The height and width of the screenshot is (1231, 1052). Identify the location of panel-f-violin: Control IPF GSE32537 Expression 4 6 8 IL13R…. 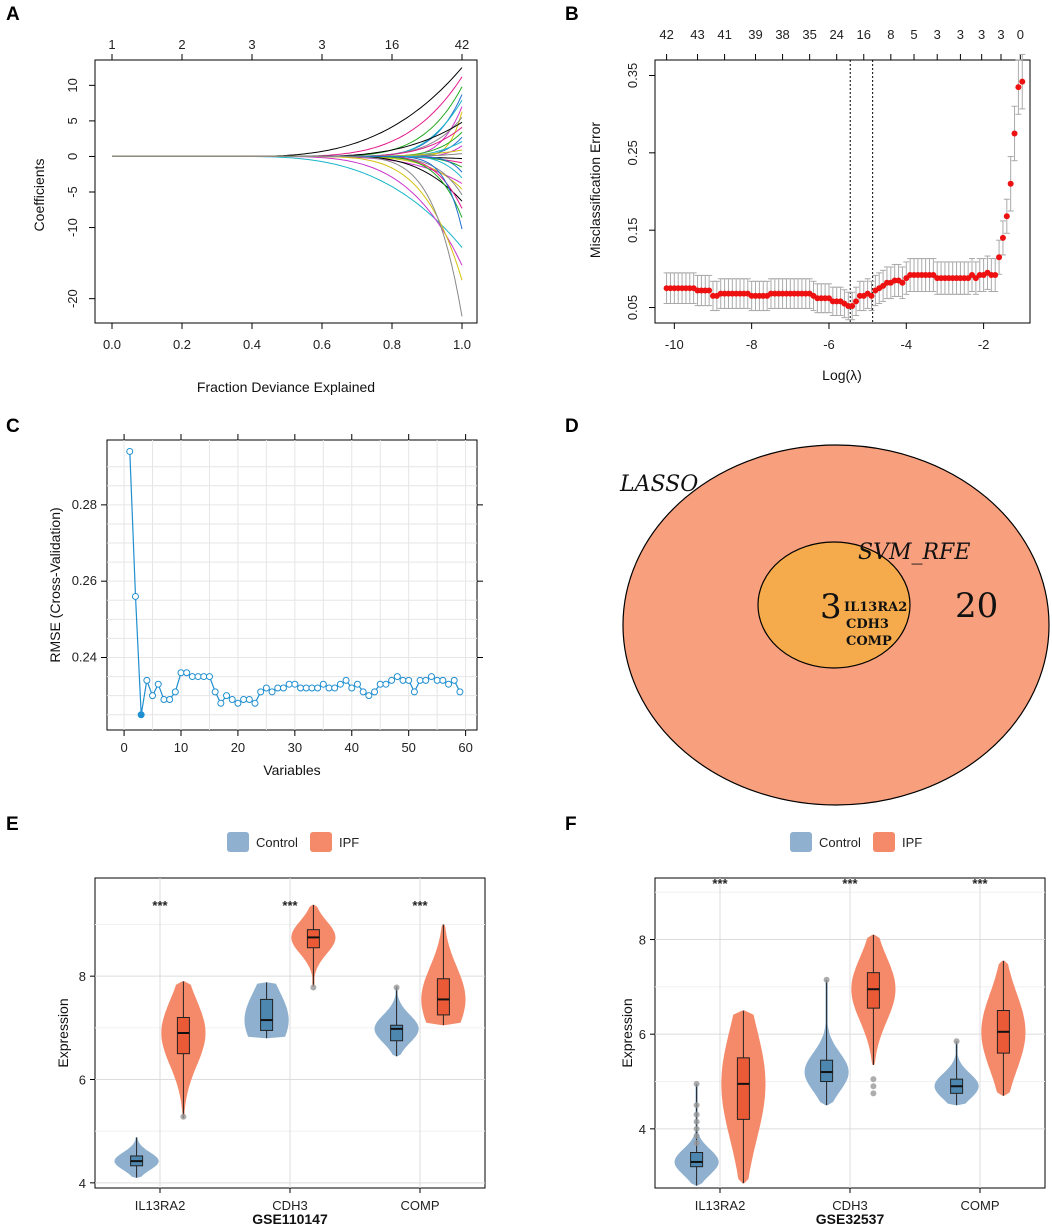
(832, 1029).